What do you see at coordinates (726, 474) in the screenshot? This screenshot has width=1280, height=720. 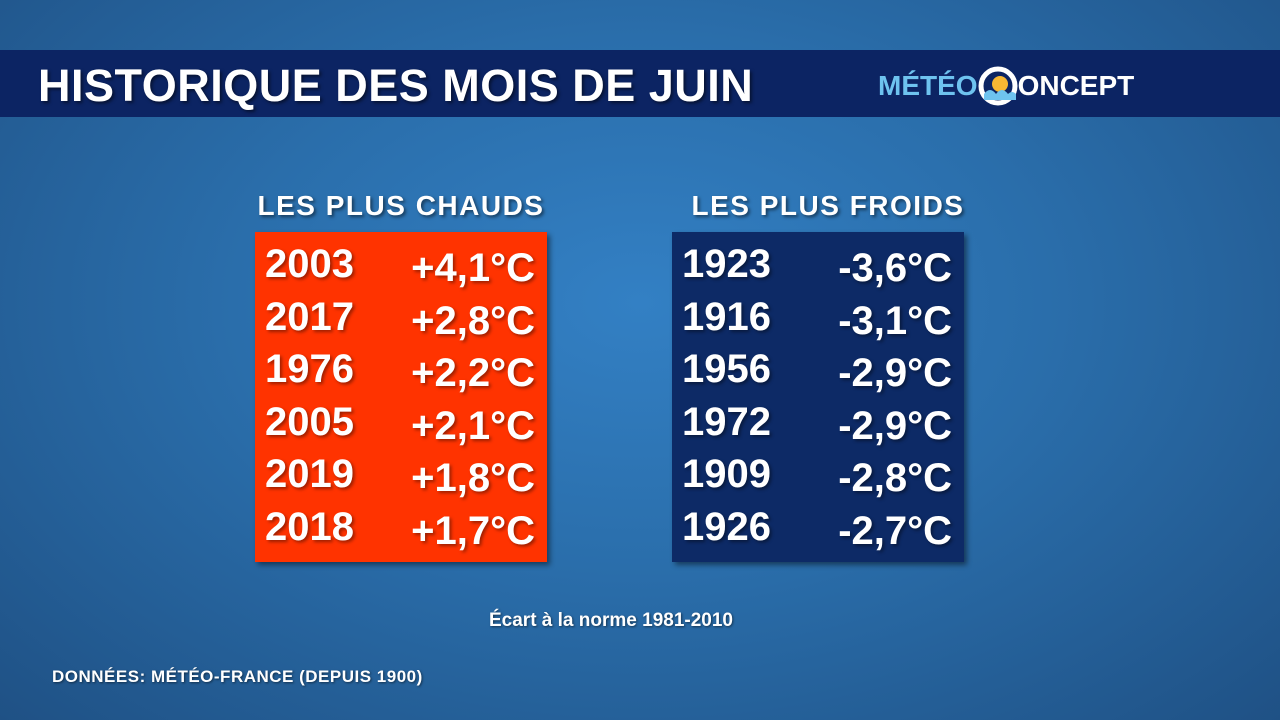 I see `year: 1909` at bounding box center [726, 474].